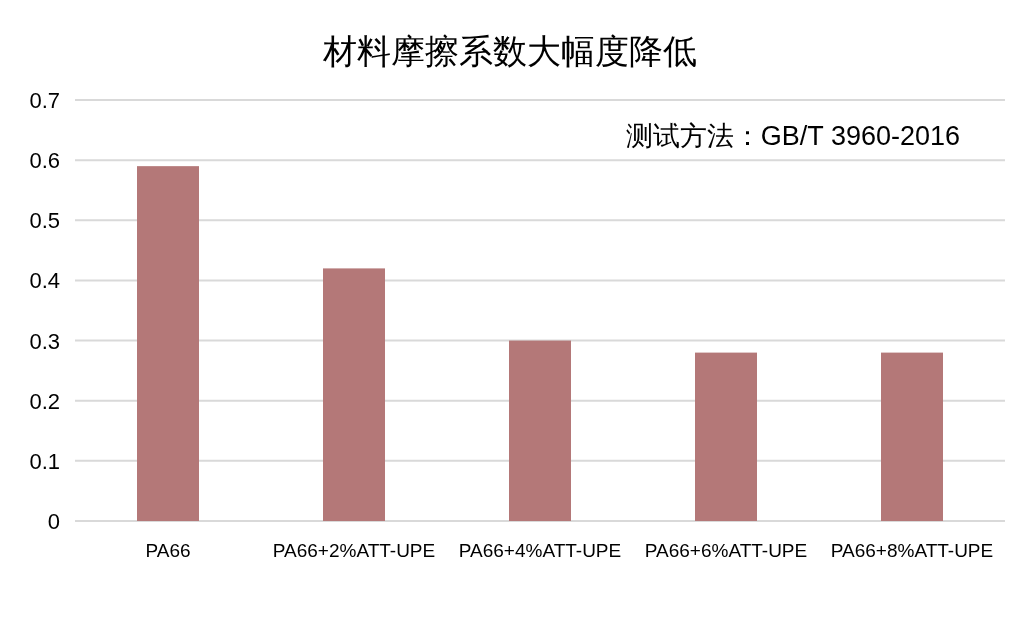 This screenshot has width=1020, height=641. What do you see at coordinates (53, 521) in the screenshot?
I see `y-tick-label: 0` at bounding box center [53, 521].